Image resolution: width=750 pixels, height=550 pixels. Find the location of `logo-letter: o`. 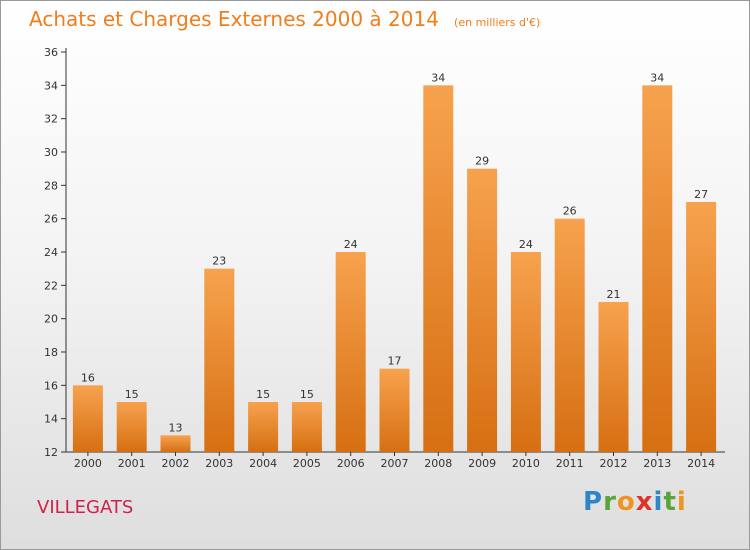

logo-letter: o is located at coordinates (626, 502).